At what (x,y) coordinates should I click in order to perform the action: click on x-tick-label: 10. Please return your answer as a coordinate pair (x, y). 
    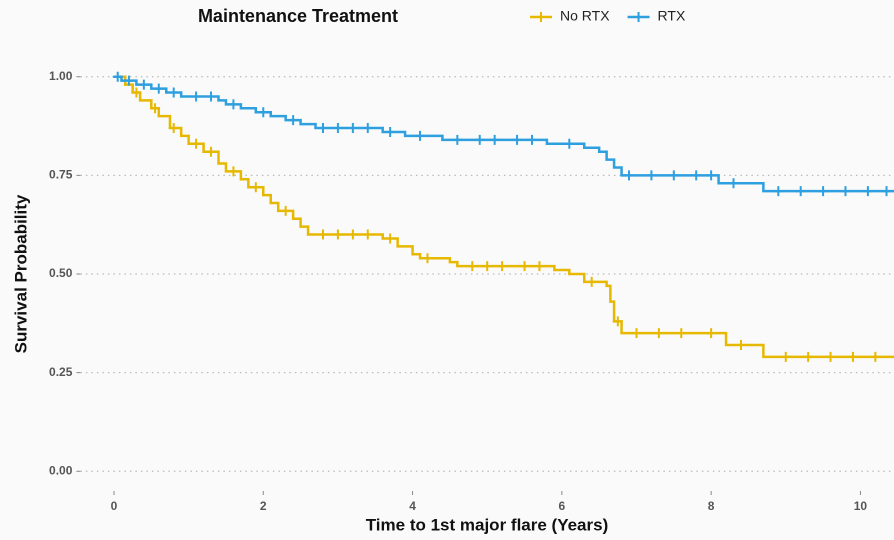
    Looking at the image, I should click on (861, 506).